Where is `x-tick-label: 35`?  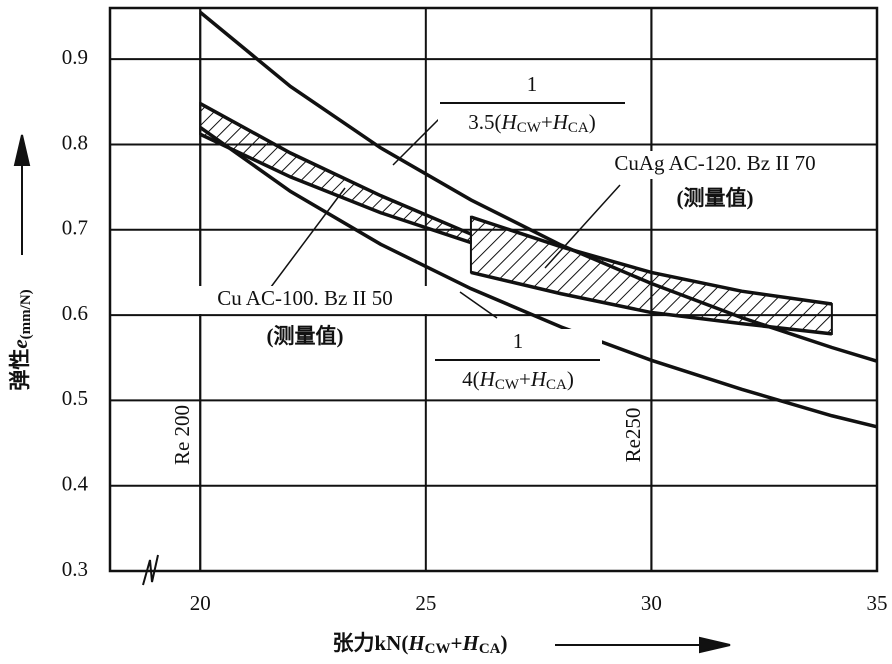 x-tick-label: 35 is located at coordinates (877, 603).